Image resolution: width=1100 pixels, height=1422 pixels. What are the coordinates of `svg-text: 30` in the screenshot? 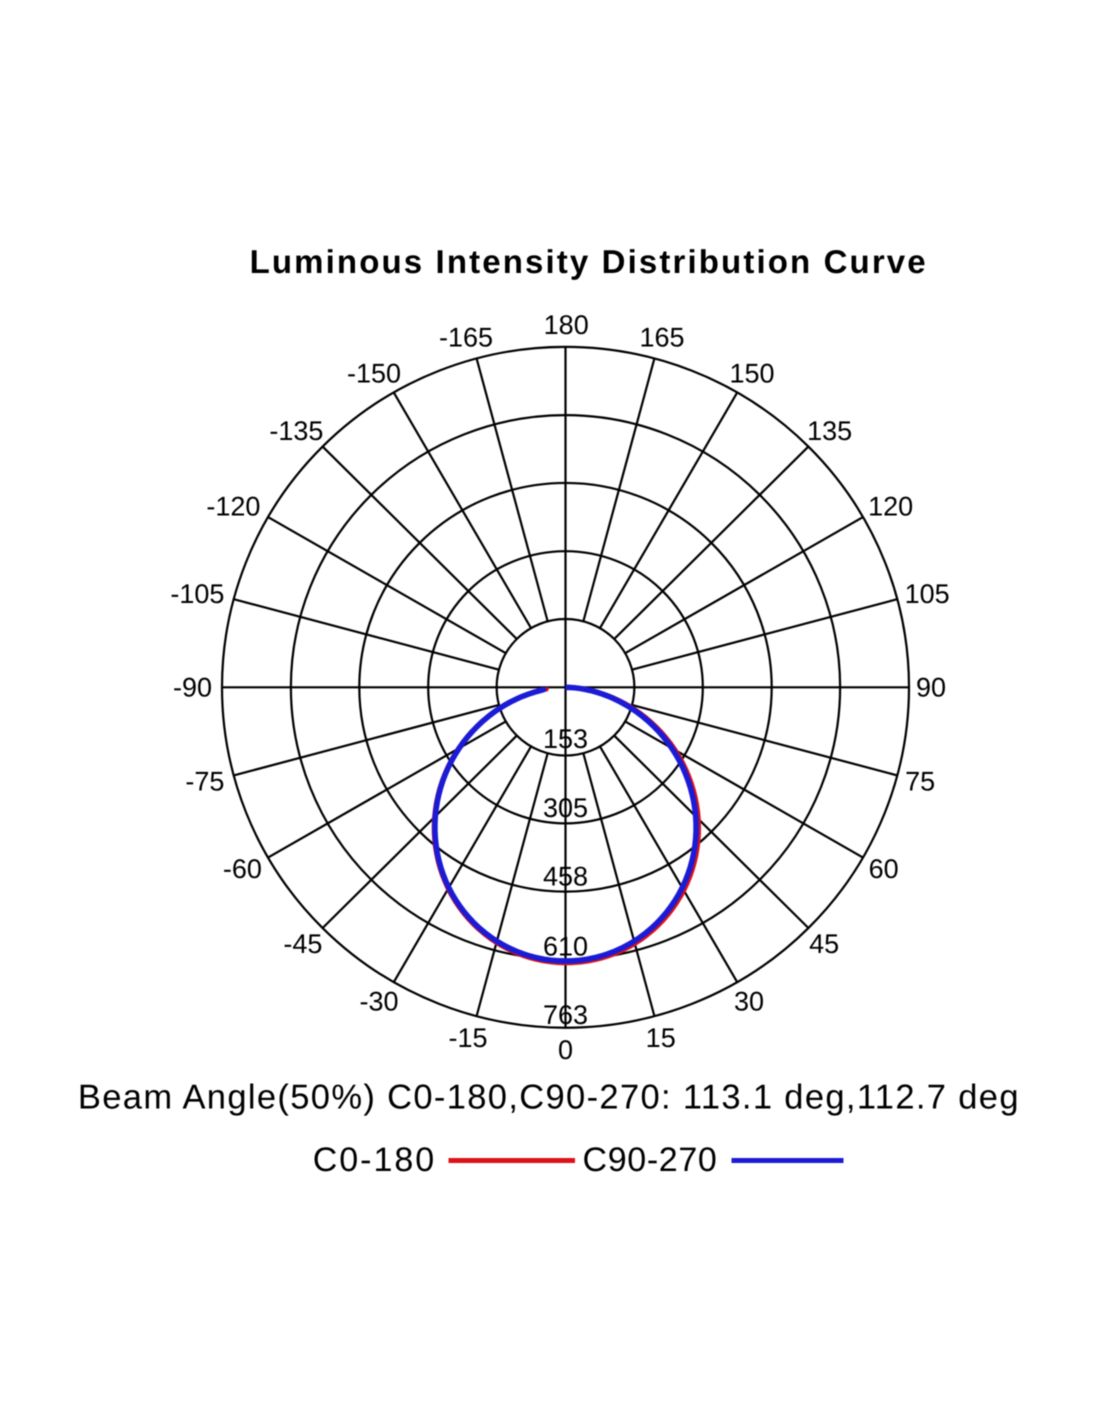 It's located at (749, 1002).